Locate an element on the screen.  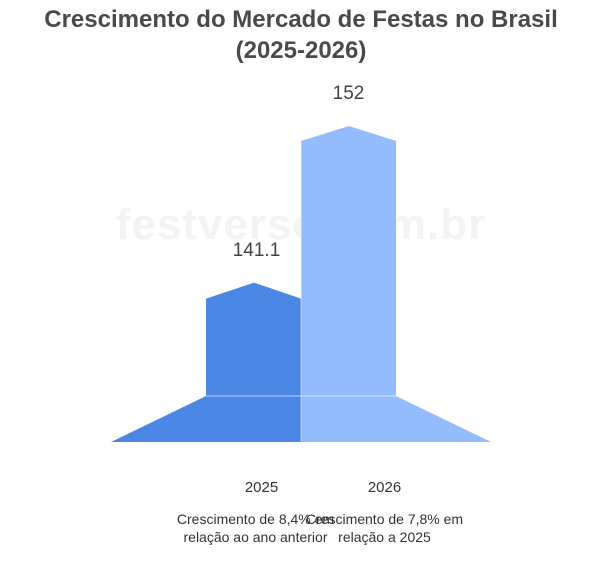
note-2026: Crescimento de 7,8% em relação a 2025 is located at coordinates (384, 528).